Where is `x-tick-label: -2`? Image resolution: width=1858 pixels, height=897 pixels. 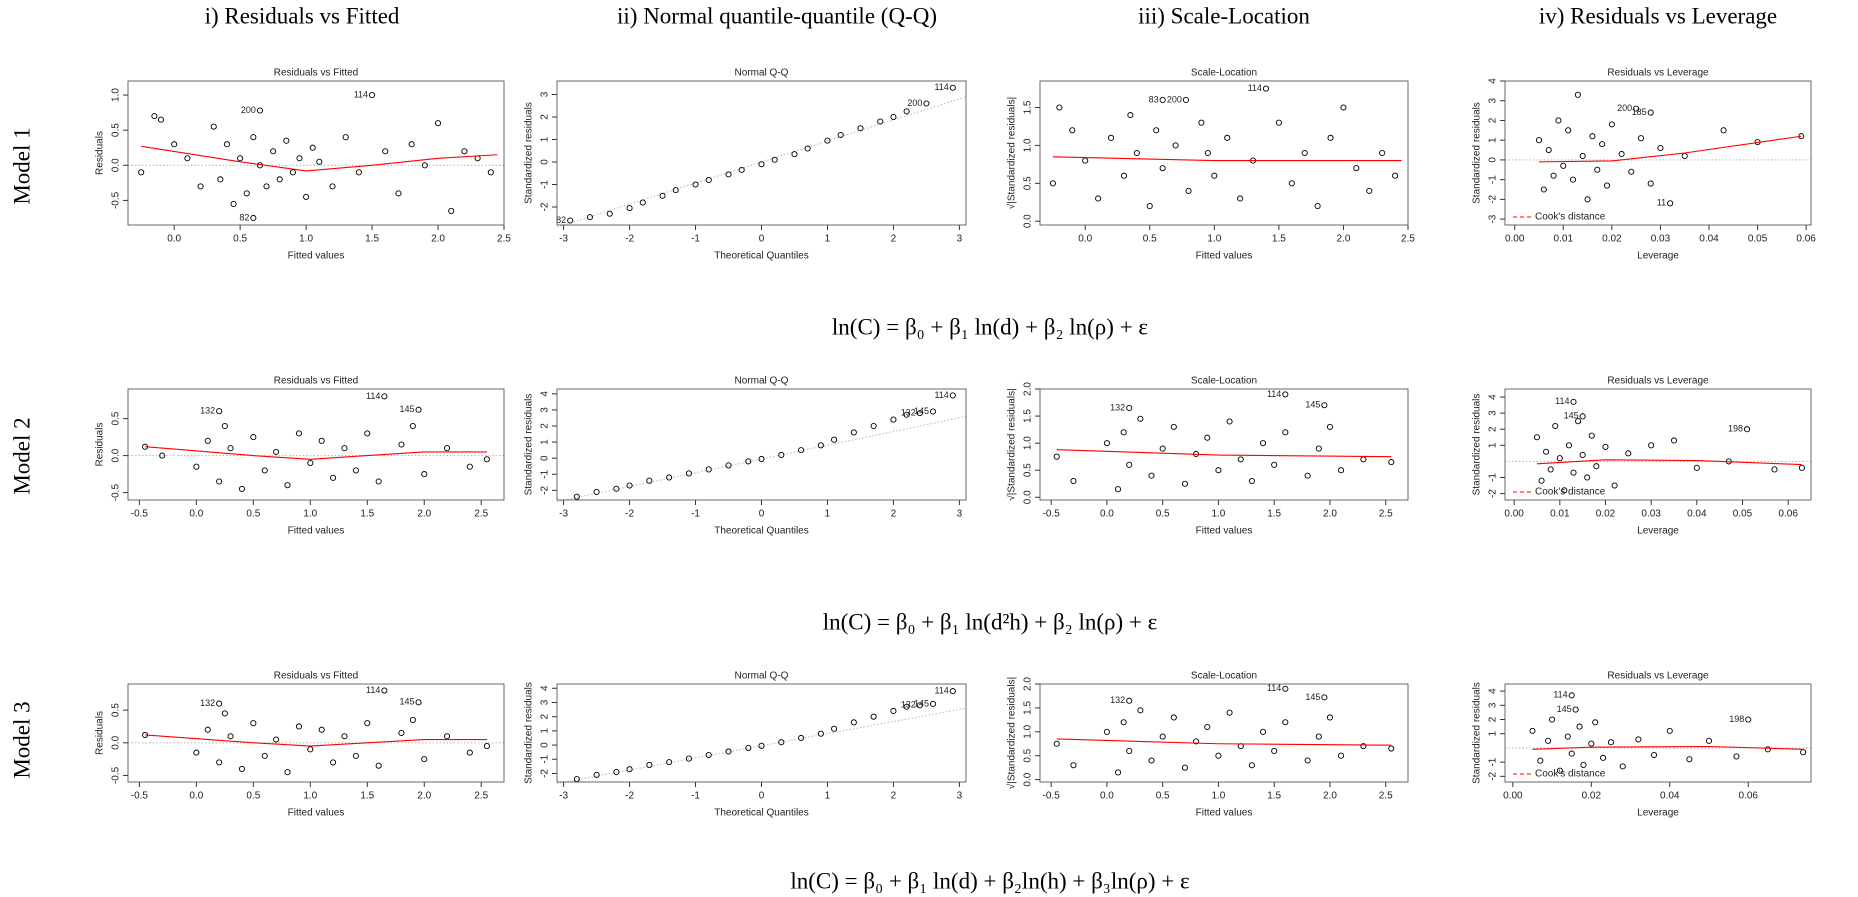 x-tick-label: -2 is located at coordinates (629, 796).